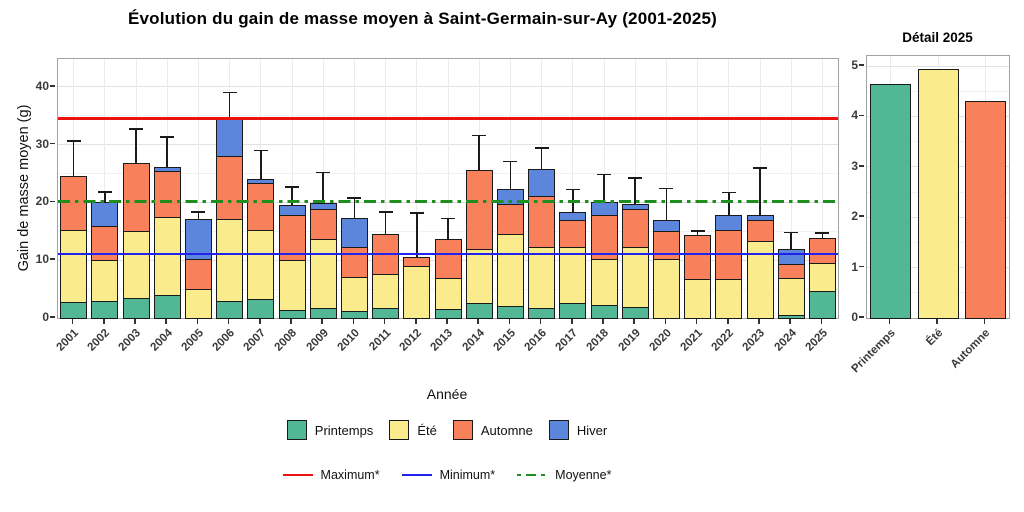 The width and height of the screenshot is (1024, 512). What do you see at coordinates (42, 201) in the screenshot?
I see `y-tick-label: 20` at bounding box center [42, 201].